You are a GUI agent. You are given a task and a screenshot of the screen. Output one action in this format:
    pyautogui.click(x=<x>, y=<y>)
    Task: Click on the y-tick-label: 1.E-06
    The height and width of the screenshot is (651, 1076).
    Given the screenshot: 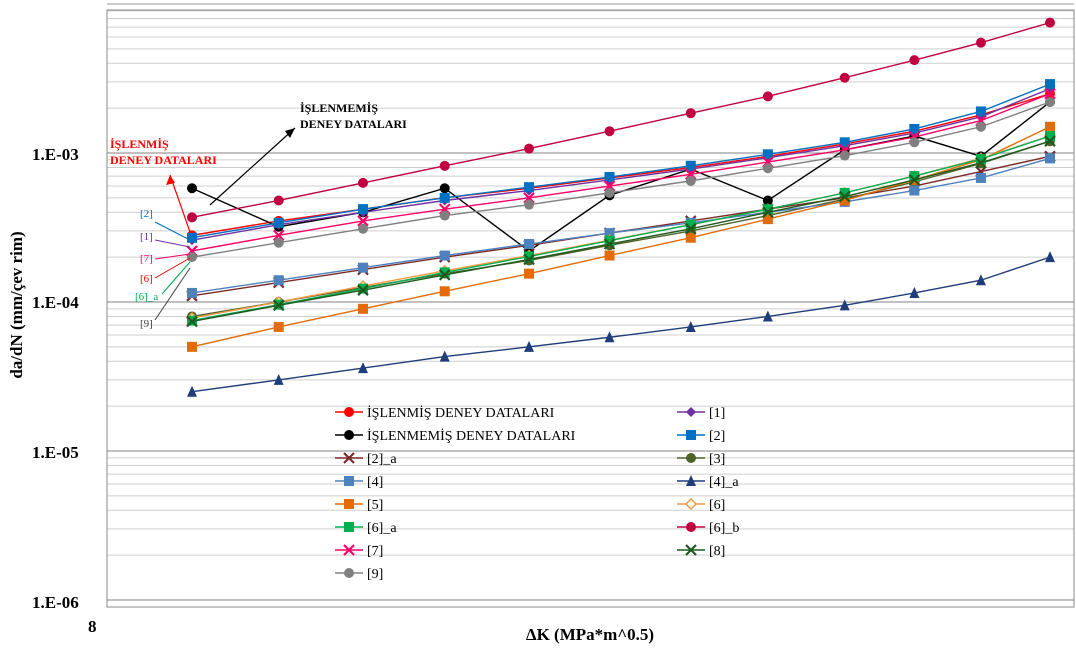 What is the action you would take?
    pyautogui.click(x=55, y=602)
    